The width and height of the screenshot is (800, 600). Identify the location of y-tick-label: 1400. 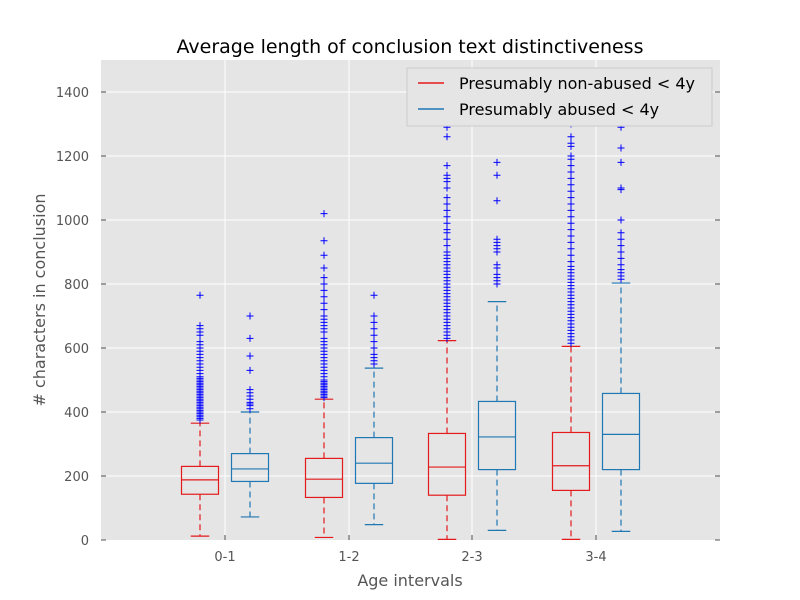
(72, 93).